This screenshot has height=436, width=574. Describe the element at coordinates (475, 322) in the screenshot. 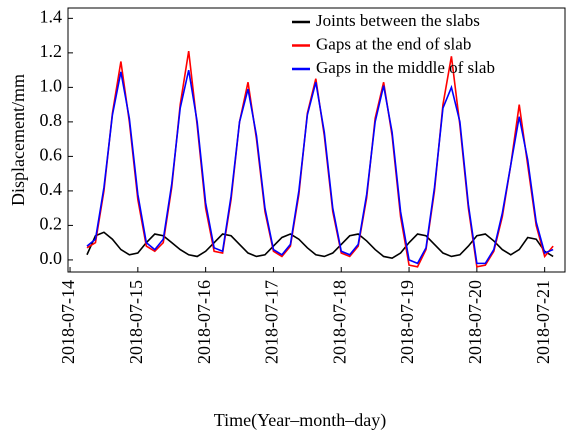

I see `x-tick-label: 2018-07-20` at that location.